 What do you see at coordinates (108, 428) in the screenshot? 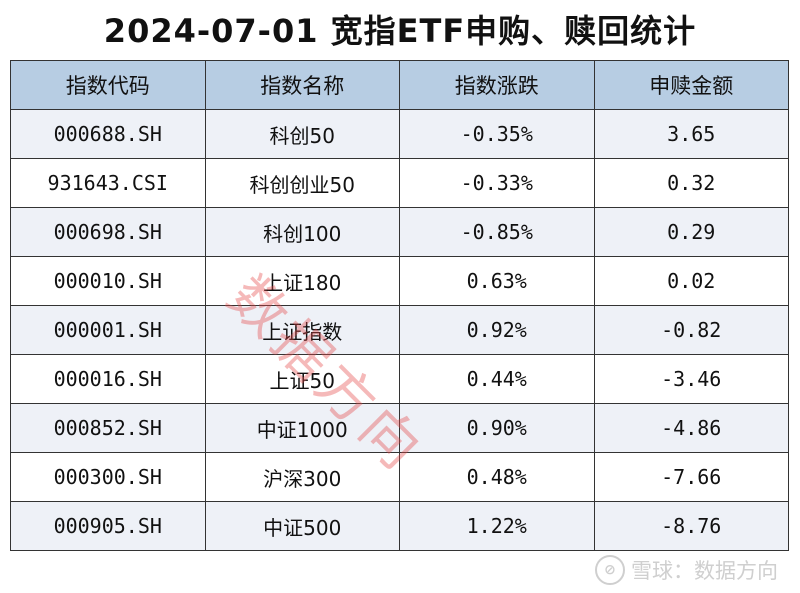
I see `cell-index-code: 000852.SH` at bounding box center [108, 428].